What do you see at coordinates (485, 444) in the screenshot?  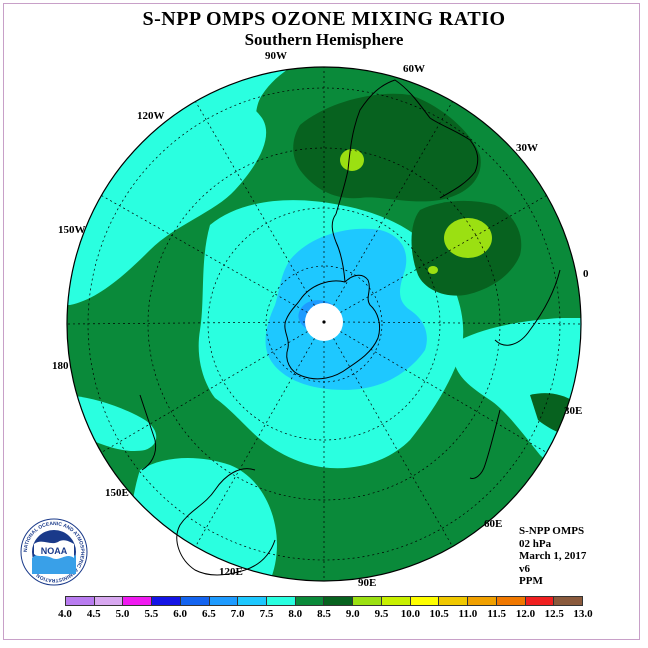 I see `madagascar-coast` at bounding box center [485, 444].